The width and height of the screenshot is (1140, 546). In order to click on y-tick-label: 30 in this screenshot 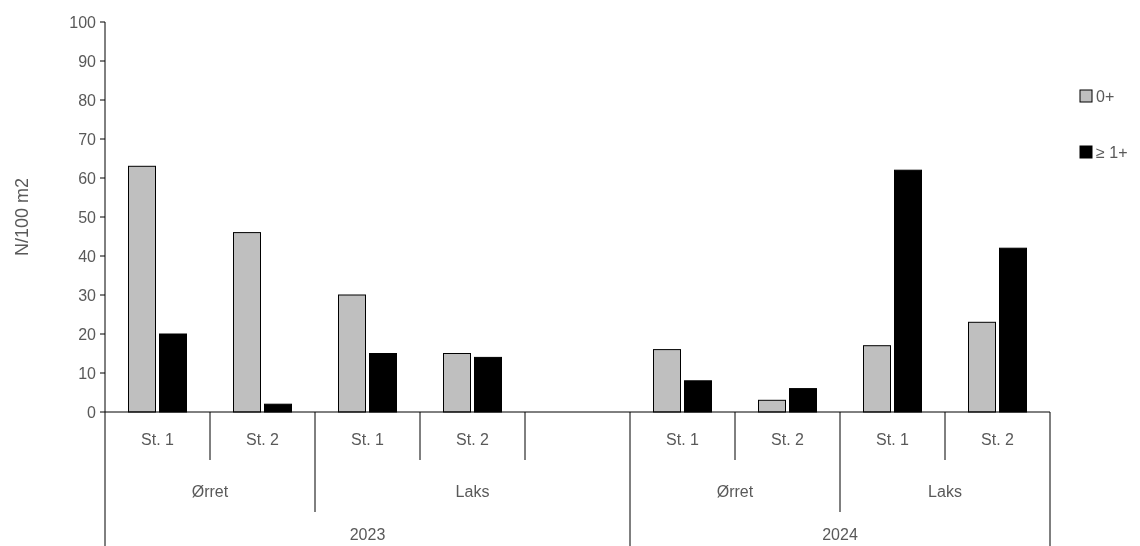, I will do `click(87, 295)`.